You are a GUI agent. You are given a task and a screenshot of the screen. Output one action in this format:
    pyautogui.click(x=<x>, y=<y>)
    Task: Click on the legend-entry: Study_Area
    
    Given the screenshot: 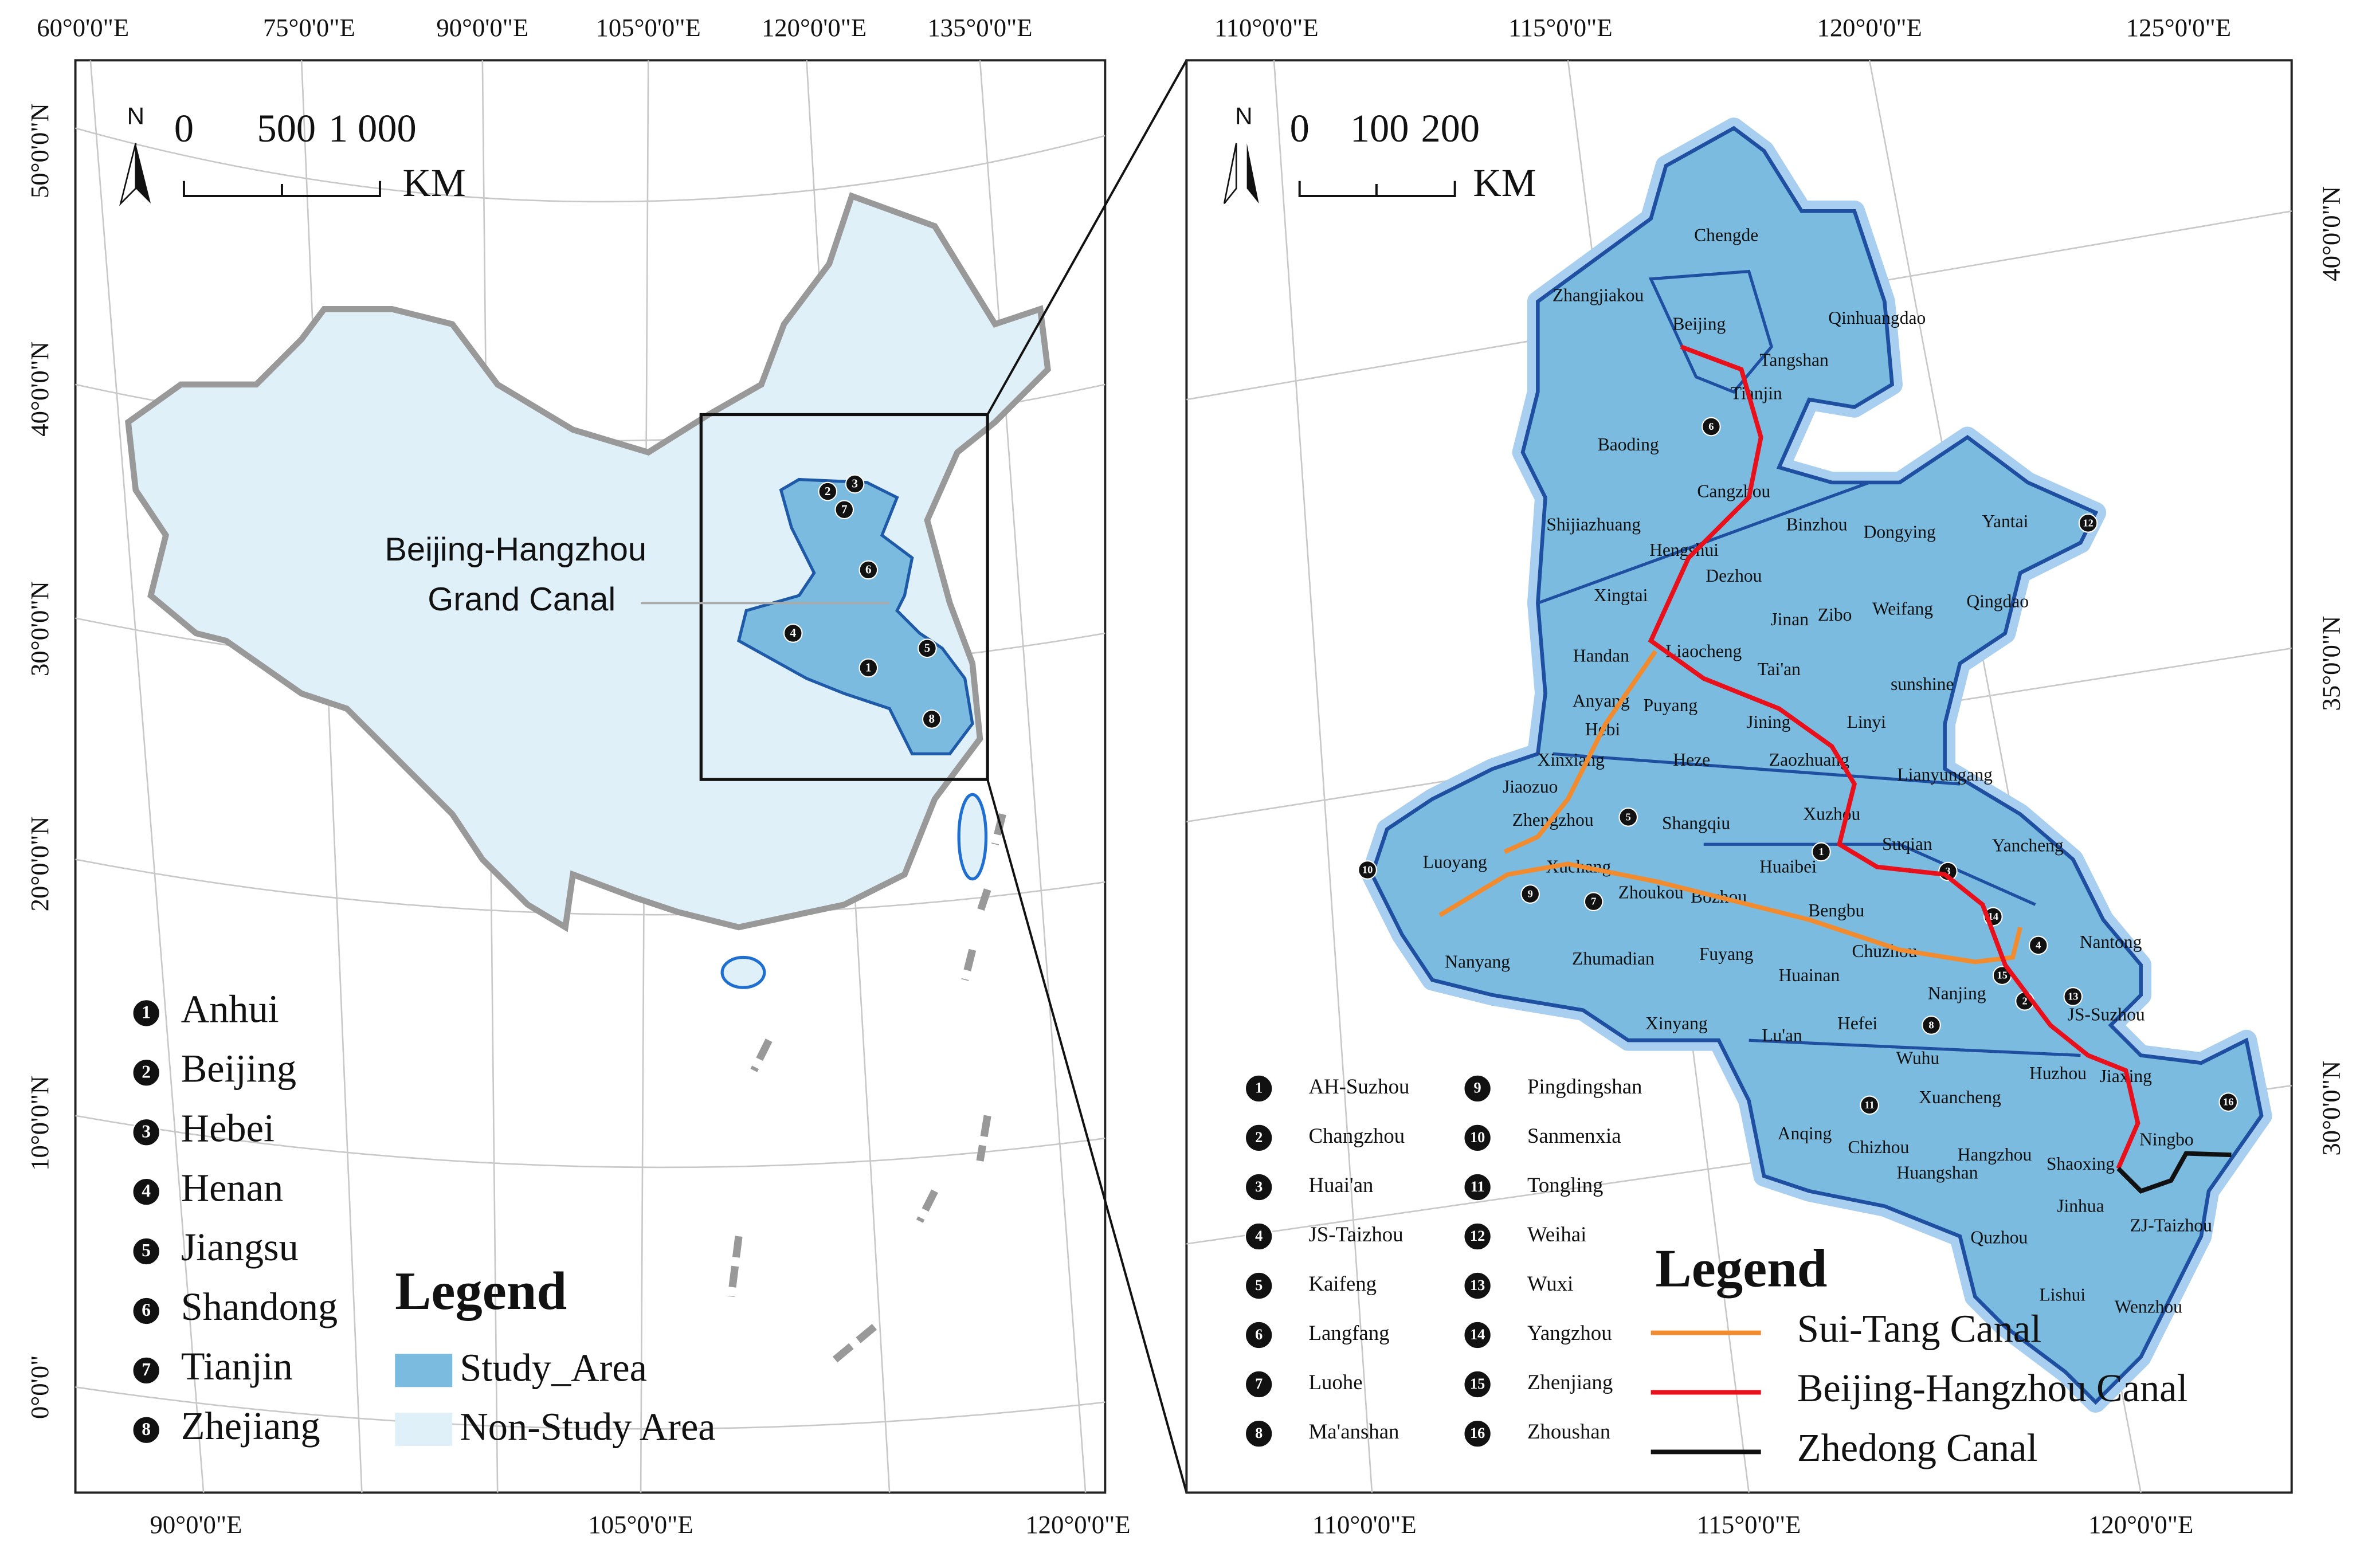 What is the action you would take?
    pyautogui.click(x=553, y=1368)
    